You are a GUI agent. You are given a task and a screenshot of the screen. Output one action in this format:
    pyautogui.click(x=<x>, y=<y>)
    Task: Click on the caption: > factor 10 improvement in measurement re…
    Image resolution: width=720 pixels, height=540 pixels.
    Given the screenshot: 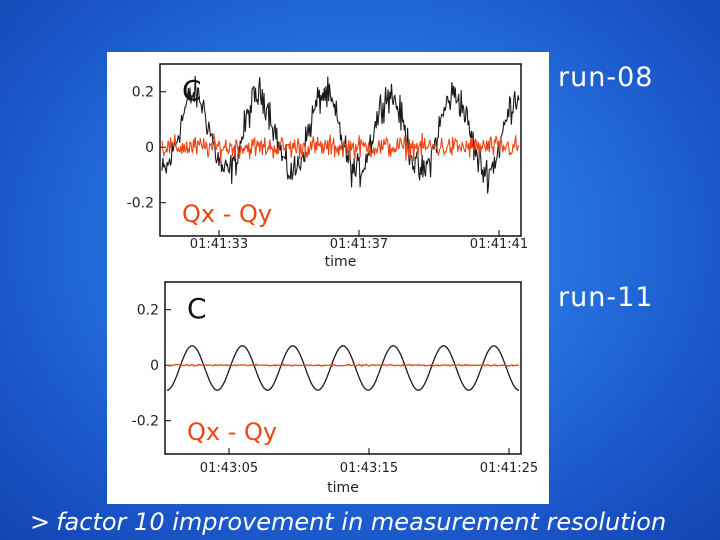 What is the action you would take?
    pyautogui.click(x=348, y=522)
    